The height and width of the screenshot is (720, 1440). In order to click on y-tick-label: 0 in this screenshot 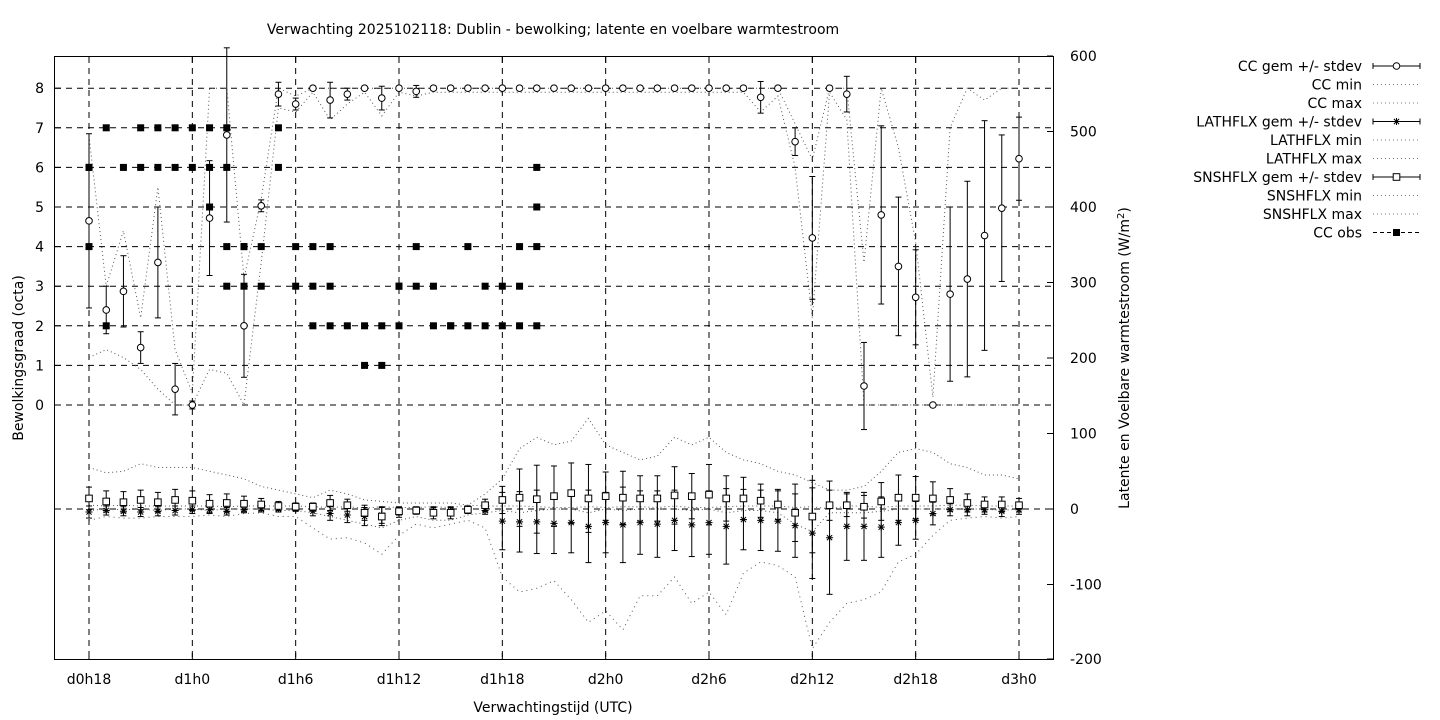, I will do `click(39, 406)`.